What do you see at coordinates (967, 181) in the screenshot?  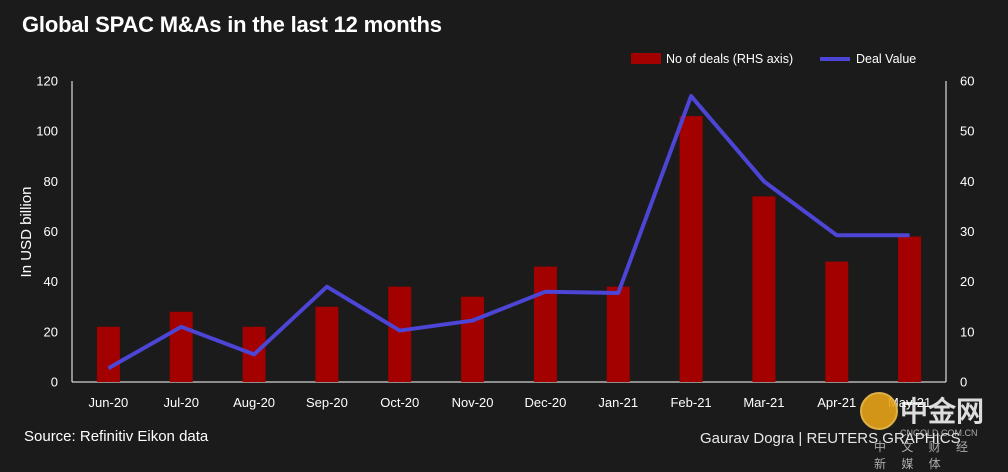 I see `y2-tick-label: 40` at bounding box center [967, 181].